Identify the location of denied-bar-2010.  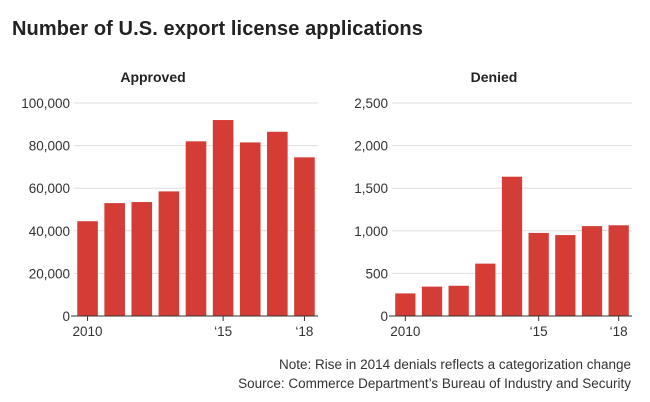
(405, 304).